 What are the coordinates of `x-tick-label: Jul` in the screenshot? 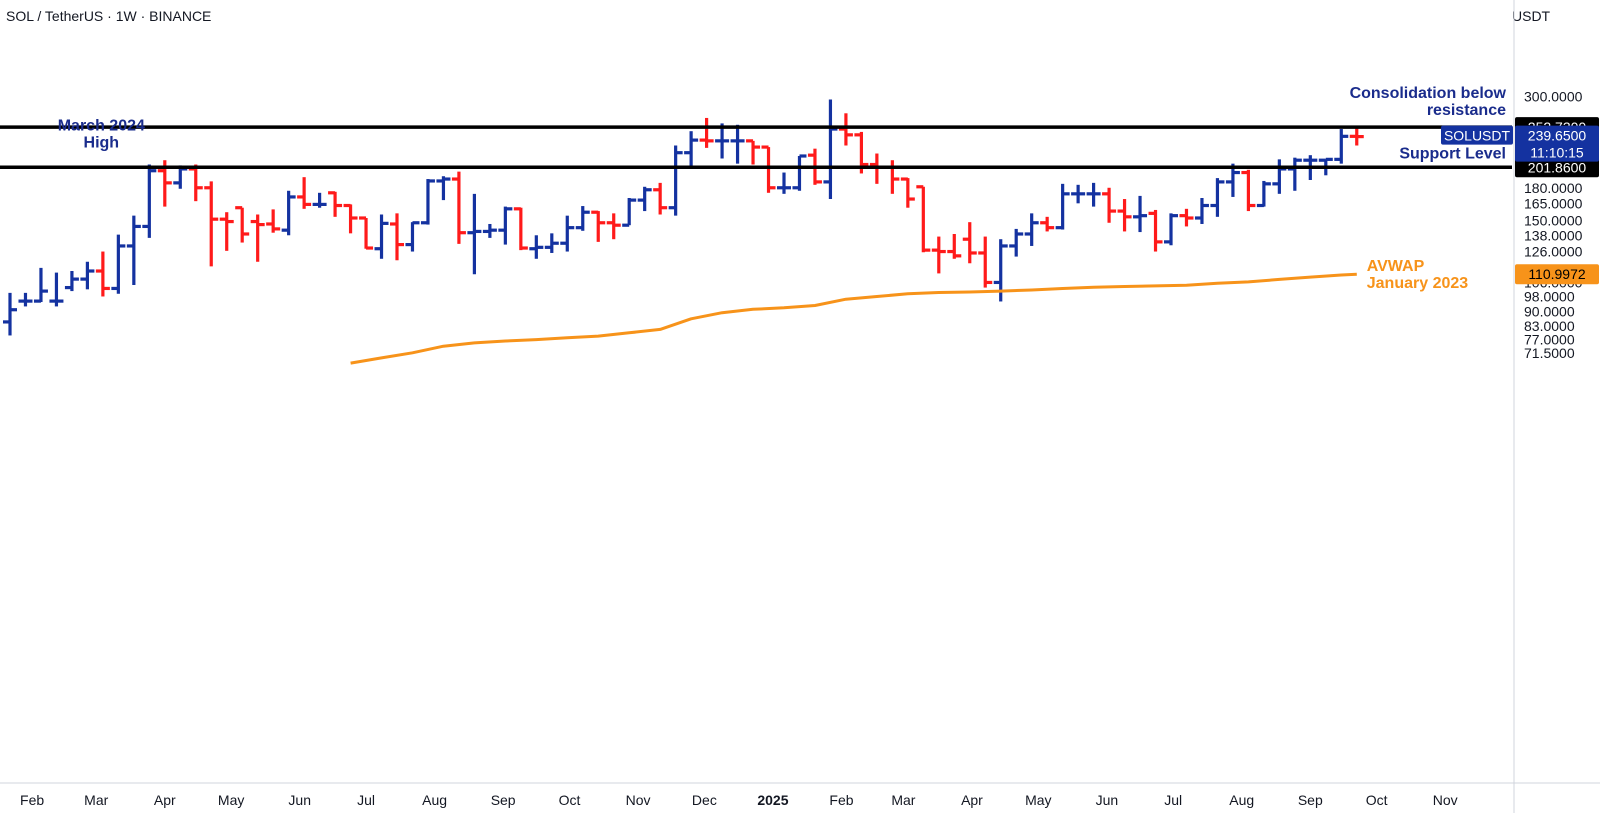 It's located at (1173, 800).